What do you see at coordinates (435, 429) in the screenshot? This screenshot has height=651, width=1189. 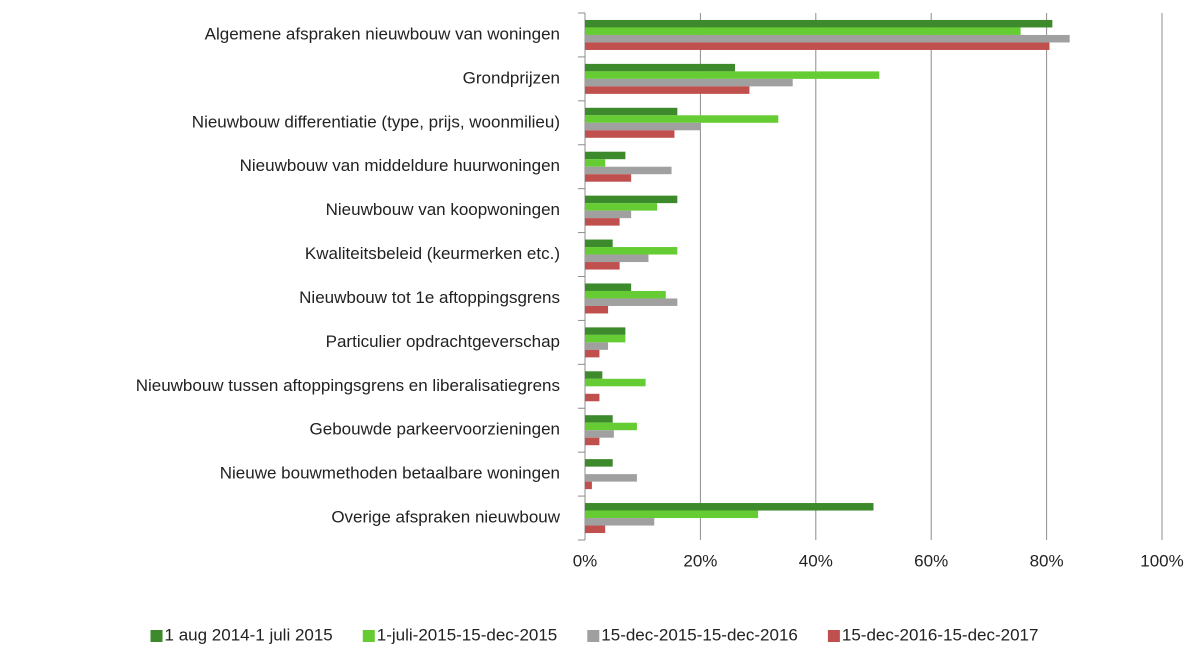 I see `y-tick-label: Gebouwde parkeervoorzieningen` at bounding box center [435, 429].